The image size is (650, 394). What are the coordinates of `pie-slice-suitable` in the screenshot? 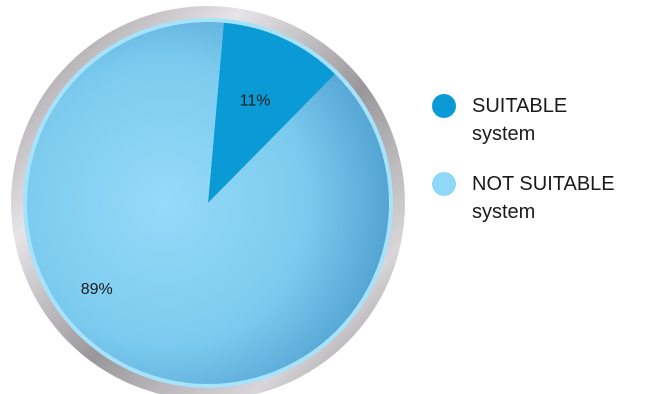 It's located at (272, 113).